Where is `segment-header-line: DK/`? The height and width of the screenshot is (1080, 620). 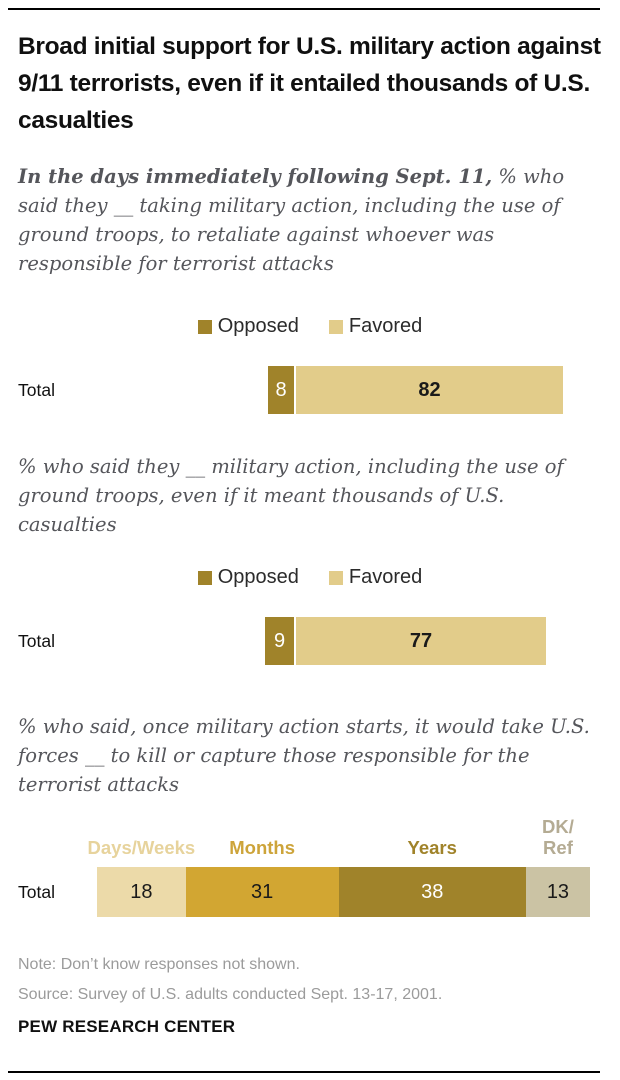 segment-header-line: DK/ is located at coordinates (558, 826).